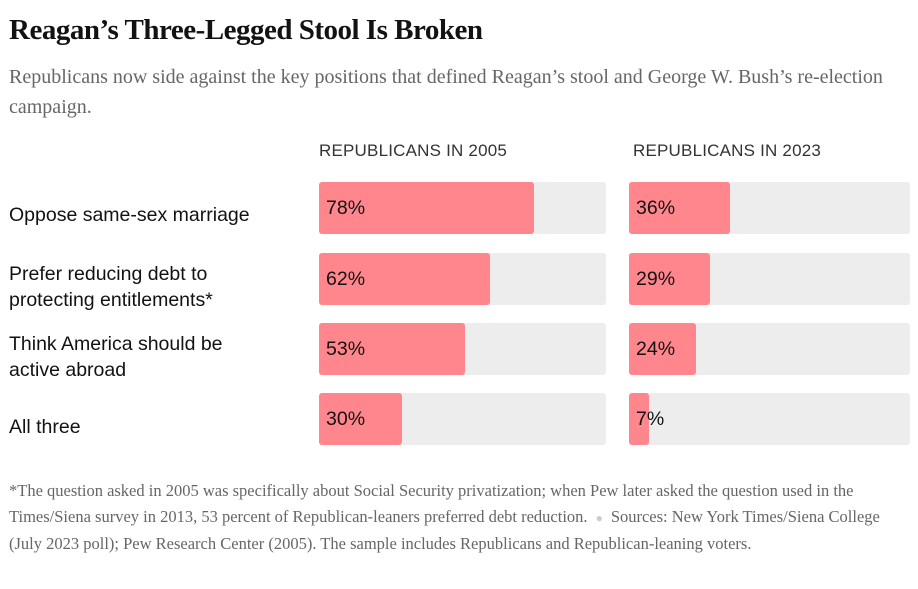 This screenshot has height=589, width=918. I want to click on row-label: Think America should be active abroad, so click(116, 357).